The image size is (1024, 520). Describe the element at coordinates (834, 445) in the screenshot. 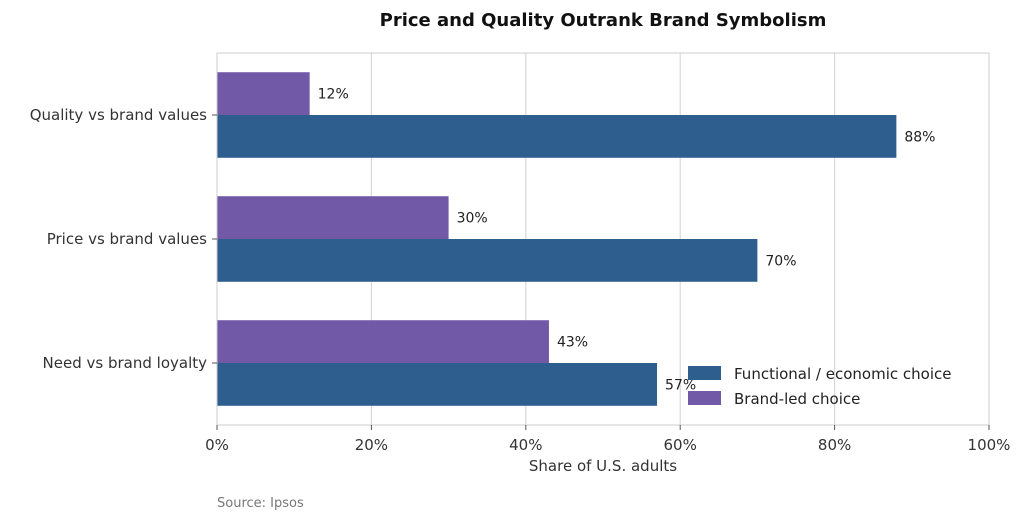

I see `x-tick-label-80: 80%` at that location.